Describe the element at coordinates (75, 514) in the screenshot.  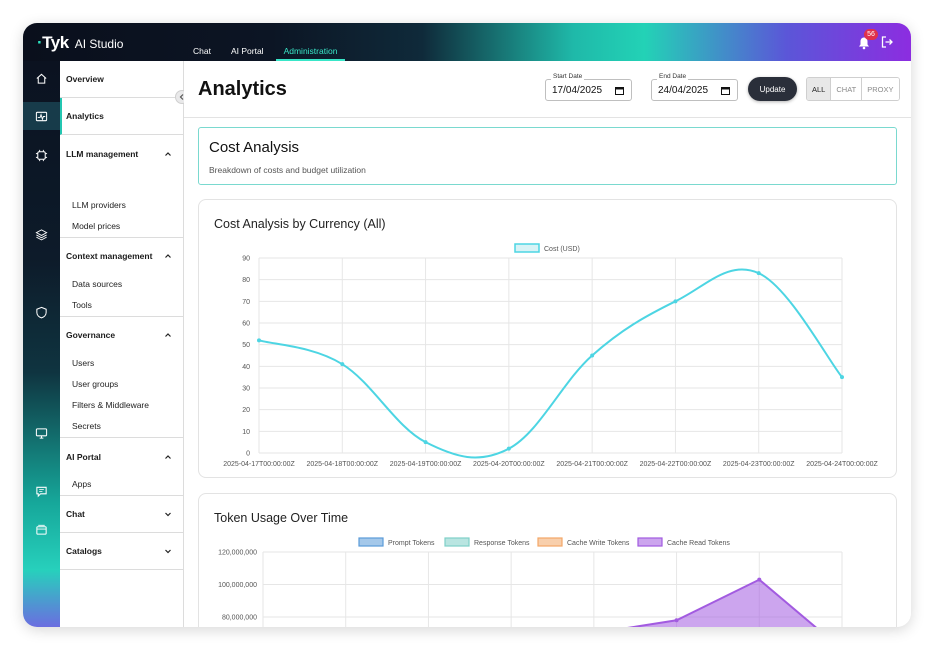
I see `group-label: Chat` at that location.